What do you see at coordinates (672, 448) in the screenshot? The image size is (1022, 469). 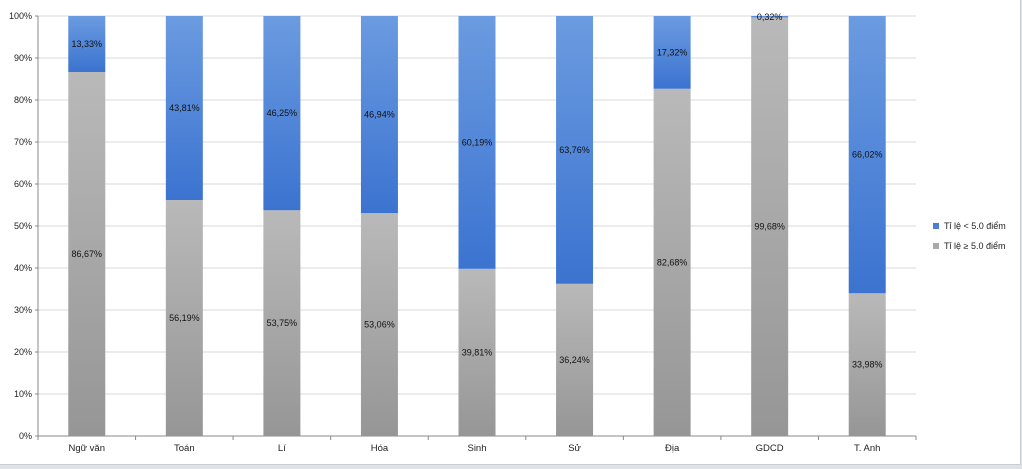 I see `x-category-label: Địa` at bounding box center [672, 448].